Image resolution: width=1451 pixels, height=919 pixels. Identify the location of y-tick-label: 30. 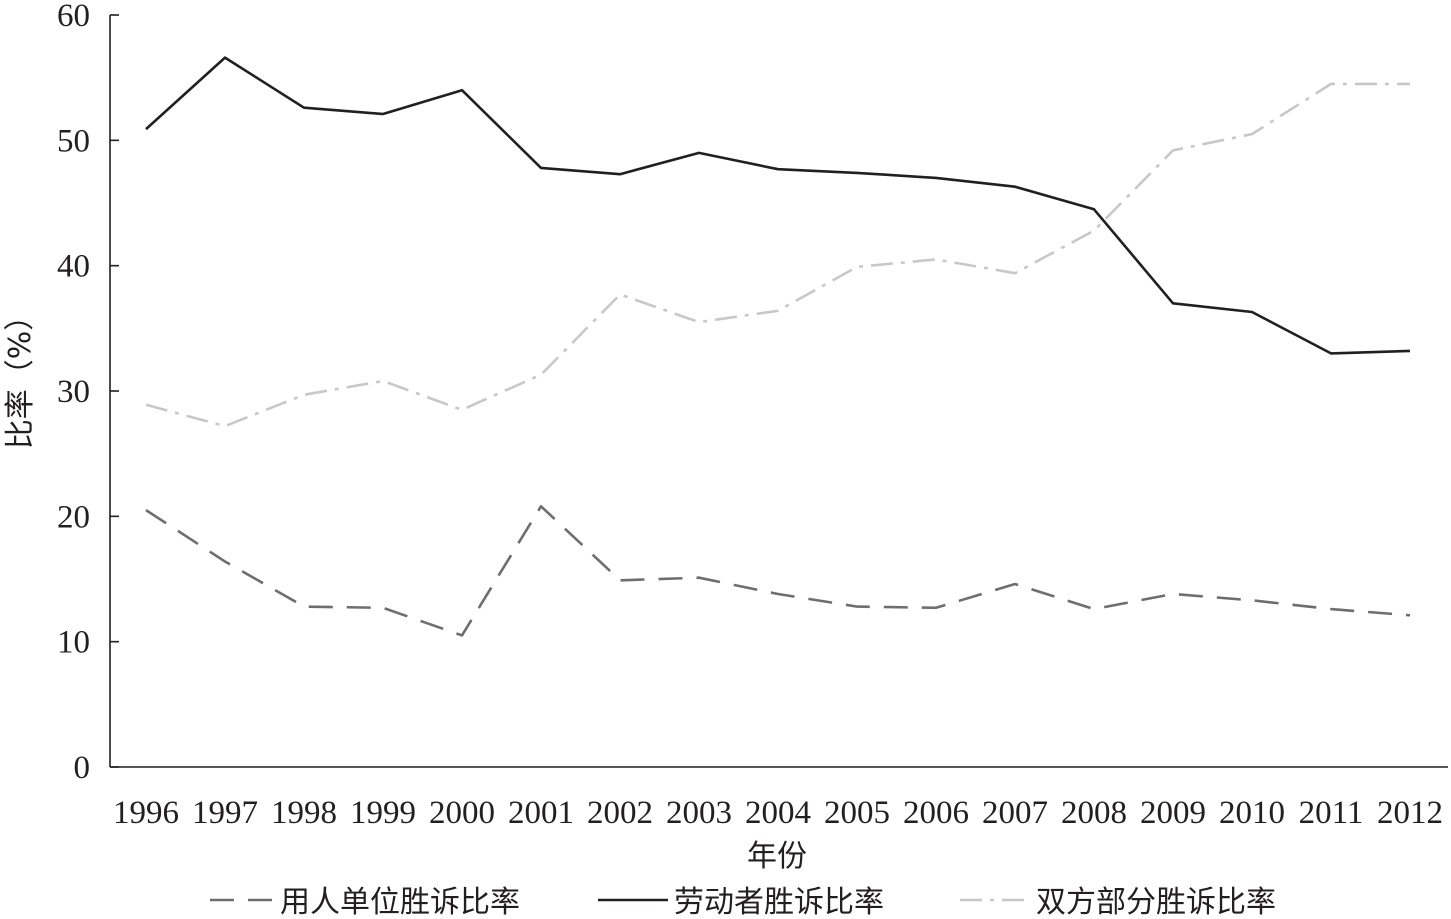
(73, 392).